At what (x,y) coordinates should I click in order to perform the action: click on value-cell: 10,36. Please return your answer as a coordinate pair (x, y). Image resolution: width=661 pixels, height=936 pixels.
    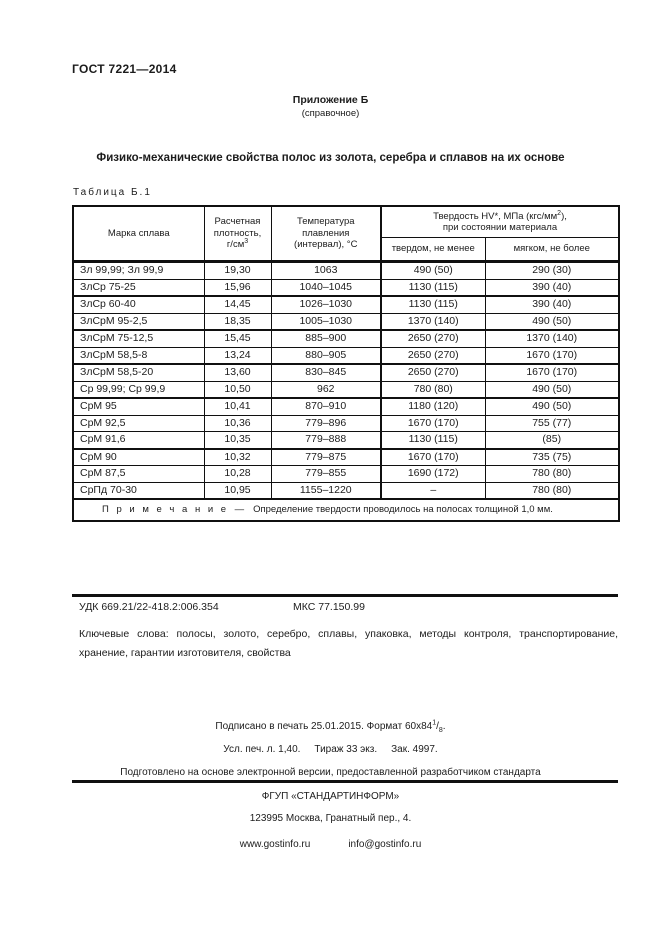
    Looking at the image, I should click on (237, 423).